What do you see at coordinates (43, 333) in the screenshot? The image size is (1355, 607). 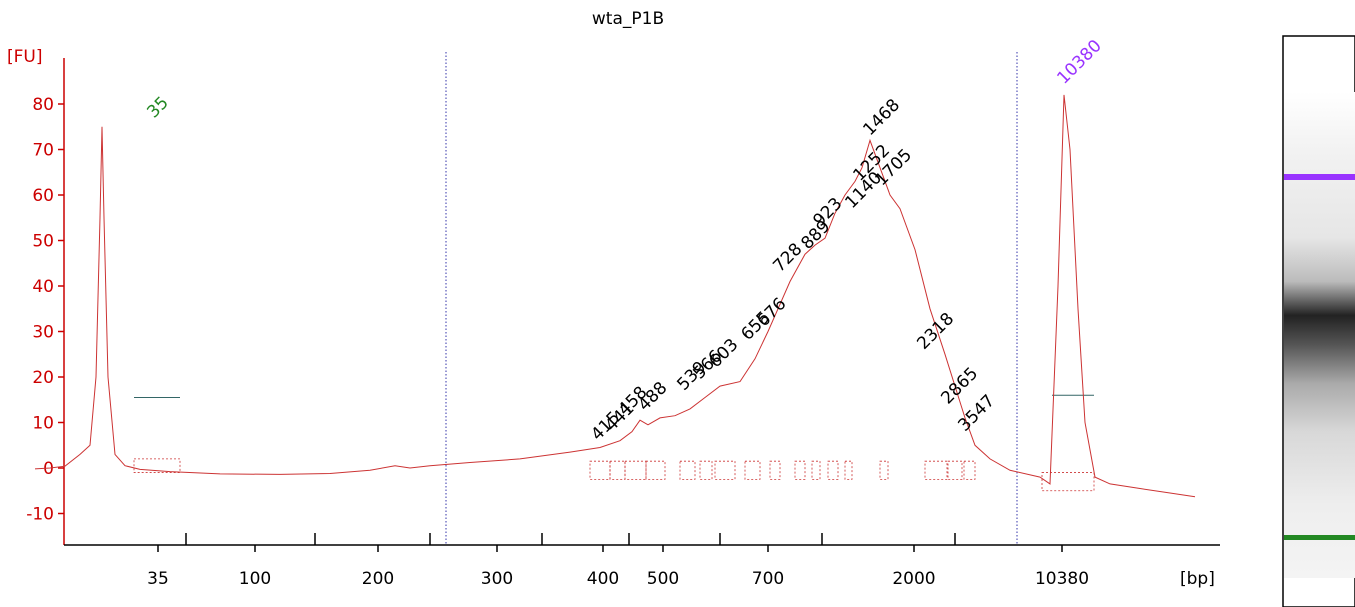 I see `y-tick-label: 30` at bounding box center [43, 333].